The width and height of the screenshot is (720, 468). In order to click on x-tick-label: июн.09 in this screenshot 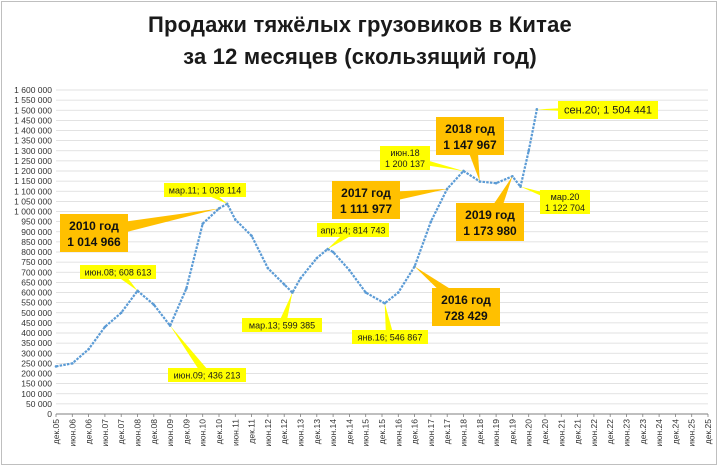, I will do `click(170, 433)`.